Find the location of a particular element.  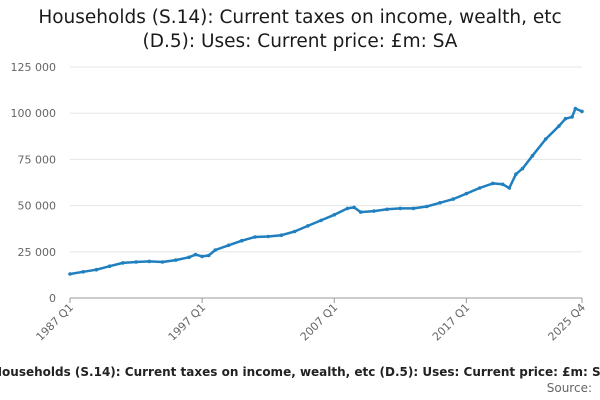

x-tick-label: 2025 Q4 is located at coordinates (567, 322).